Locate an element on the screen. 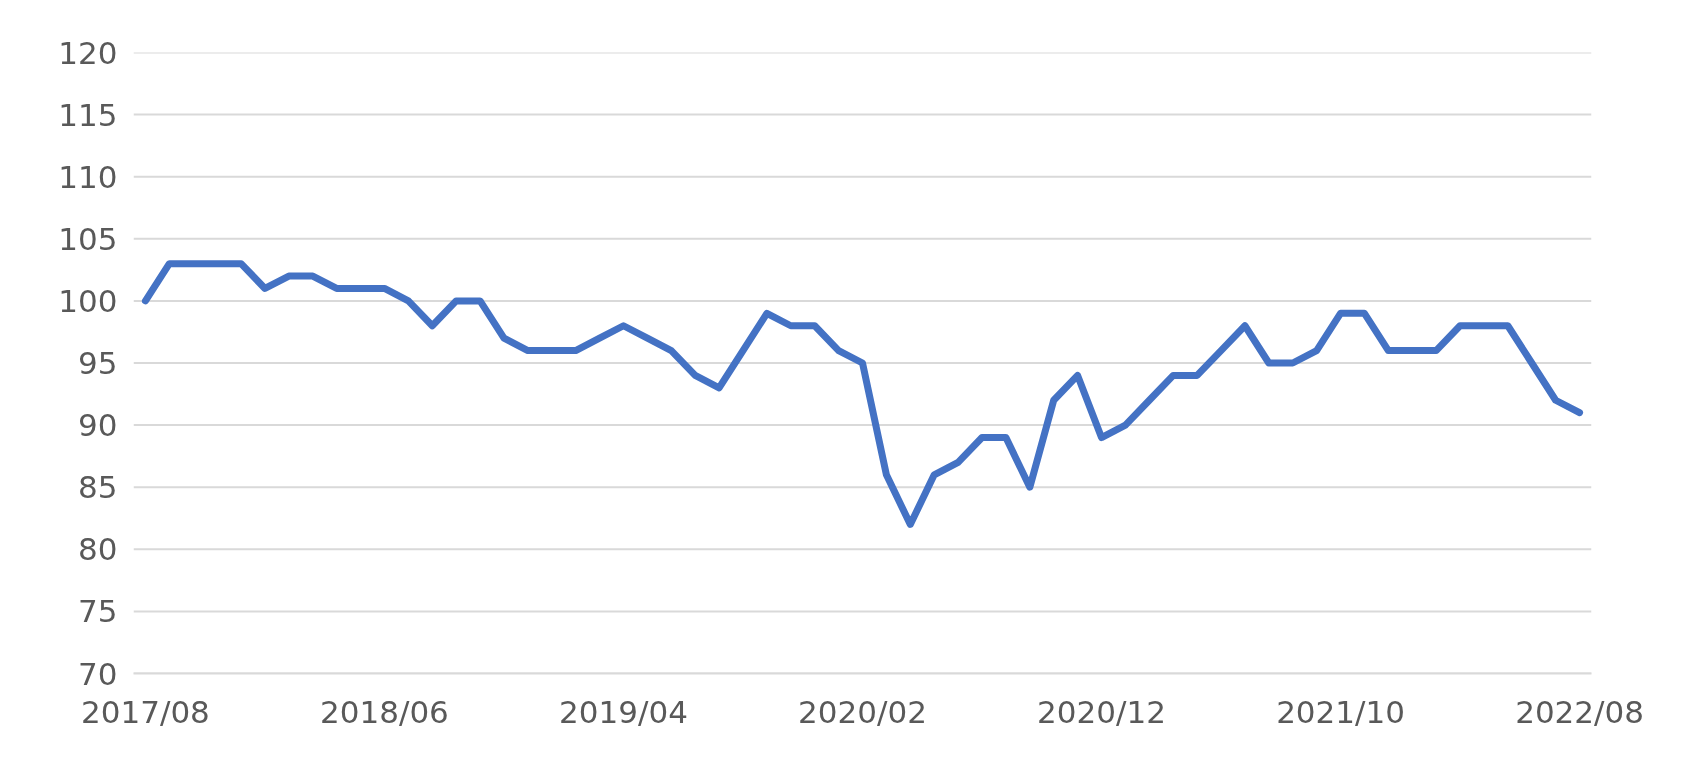 This screenshot has width=1701, height=766. y-tick-label: 115 is located at coordinates (88, 114).